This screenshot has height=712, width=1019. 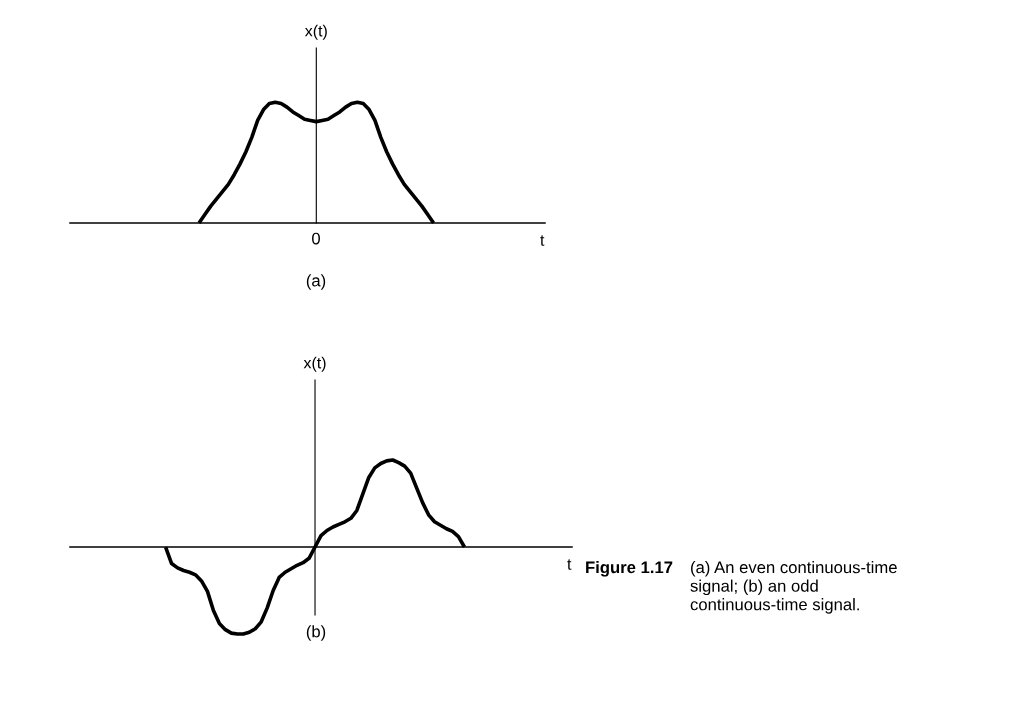 What do you see at coordinates (316, 238) in the screenshot?
I see `text: 0` at bounding box center [316, 238].